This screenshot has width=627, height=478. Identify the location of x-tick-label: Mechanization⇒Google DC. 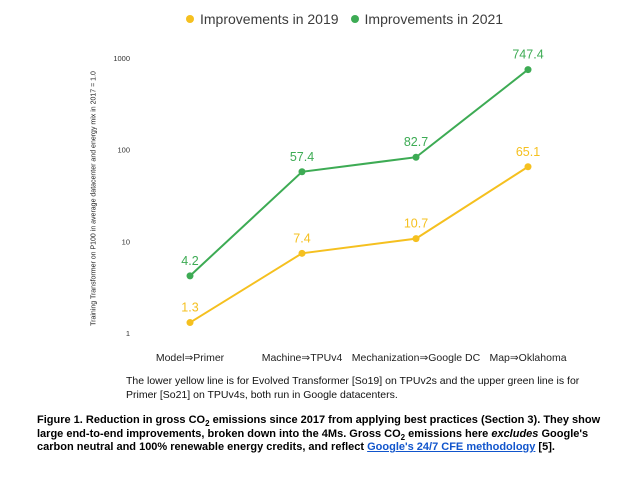
(416, 358).